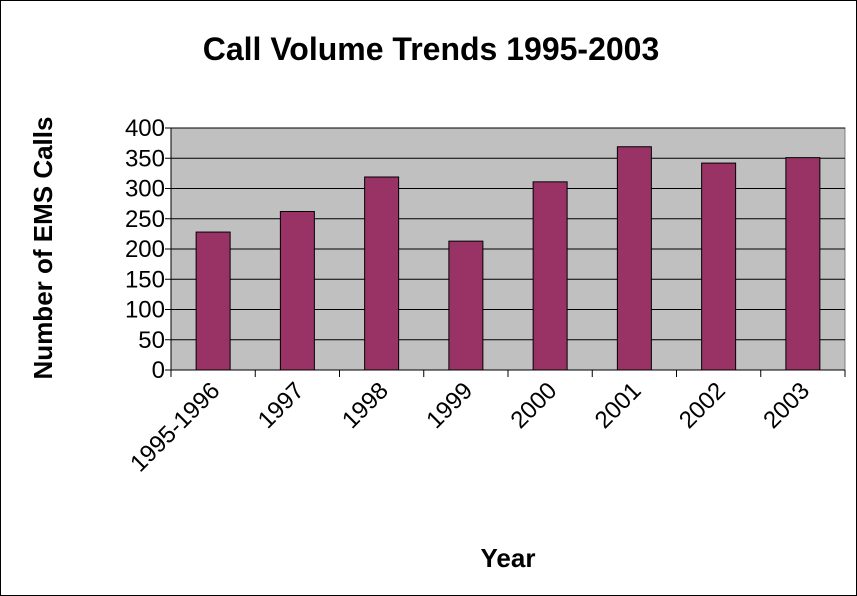 This screenshot has height=596, width=857. Describe the element at coordinates (281, 405) in the screenshot. I see `x-tick-label: 1997` at that location.